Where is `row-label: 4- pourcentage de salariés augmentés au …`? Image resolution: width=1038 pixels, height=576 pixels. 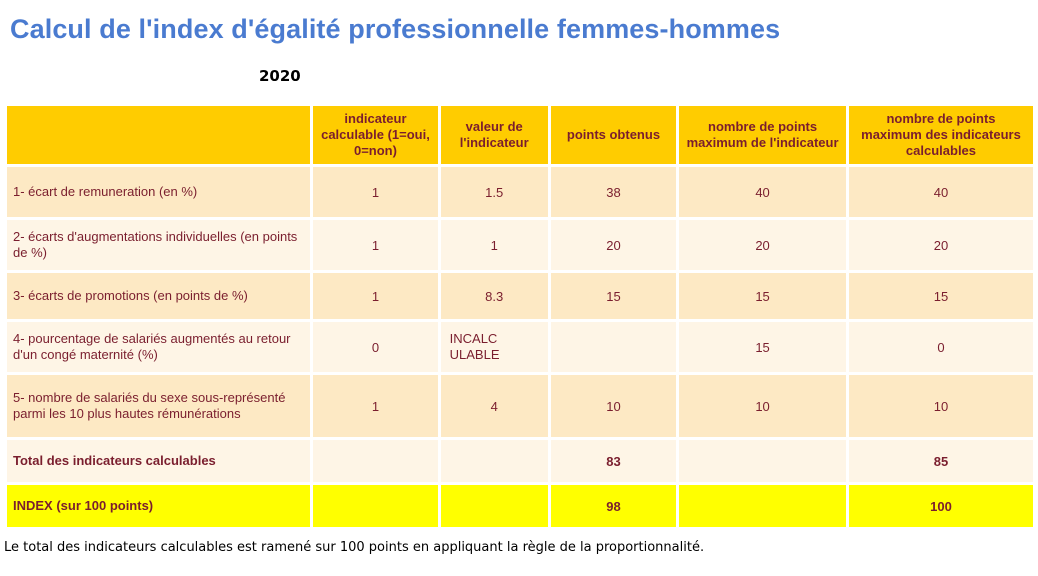
row-label: 4- pourcentage de salariés augmentés au … is located at coordinates (159, 347).